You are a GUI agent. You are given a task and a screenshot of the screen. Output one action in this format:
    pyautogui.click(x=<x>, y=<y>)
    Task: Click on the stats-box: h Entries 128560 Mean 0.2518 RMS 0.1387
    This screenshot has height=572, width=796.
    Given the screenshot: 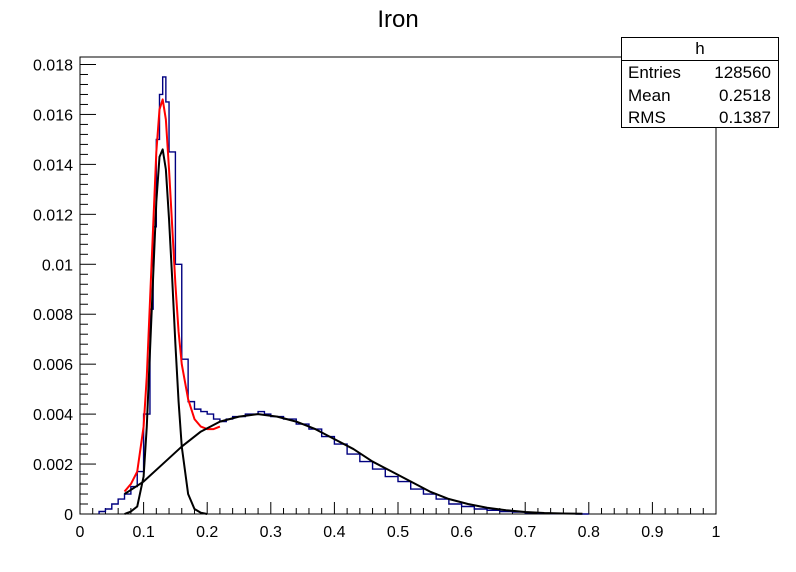 What is the action you would take?
    pyautogui.click(x=700, y=82)
    